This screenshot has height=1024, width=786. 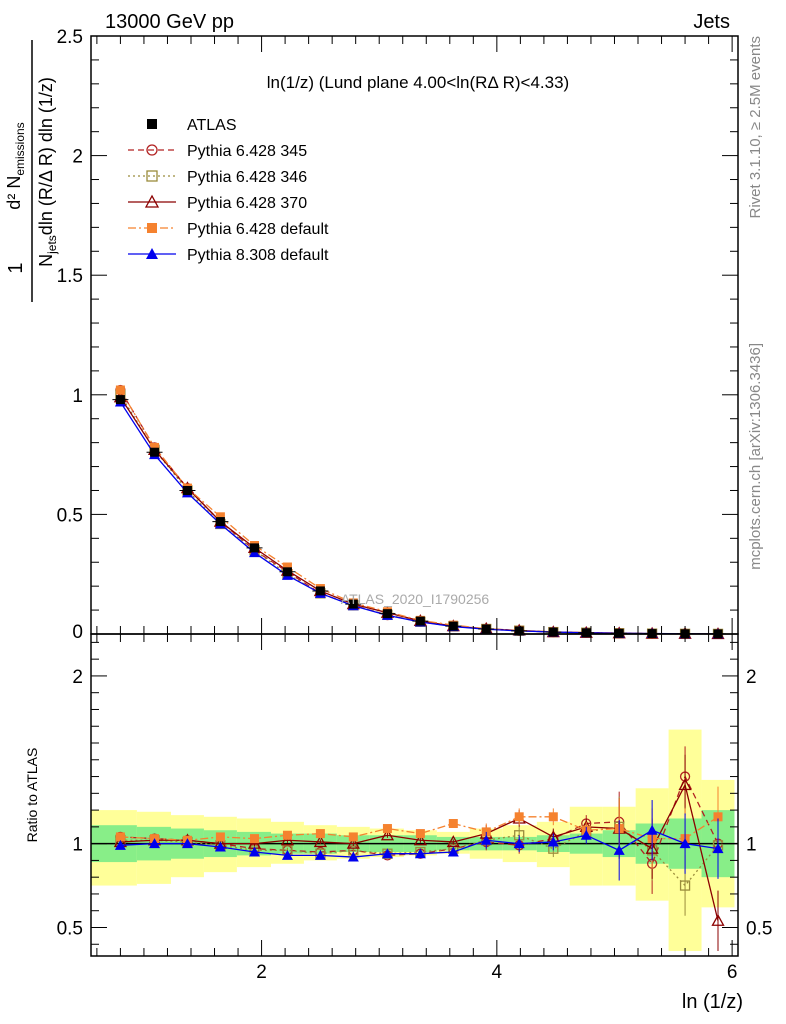 I want to click on legend-label: Pythia 6.428 345, so click(x=247, y=151).